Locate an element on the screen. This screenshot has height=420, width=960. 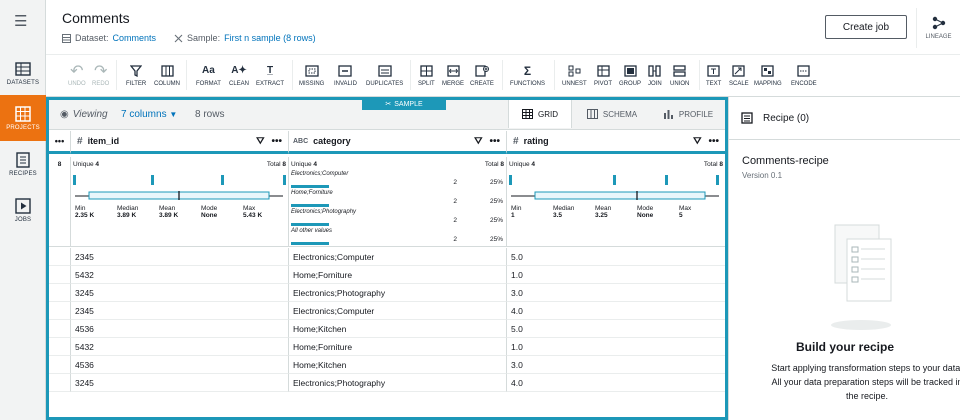
mapping-button: MAPPING is located at coordinates (768, 74).